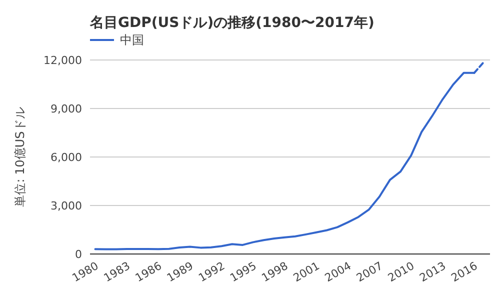 This screenshot has width=500, height=300. I want to click on legend-label: 中国, so click(132, 40).